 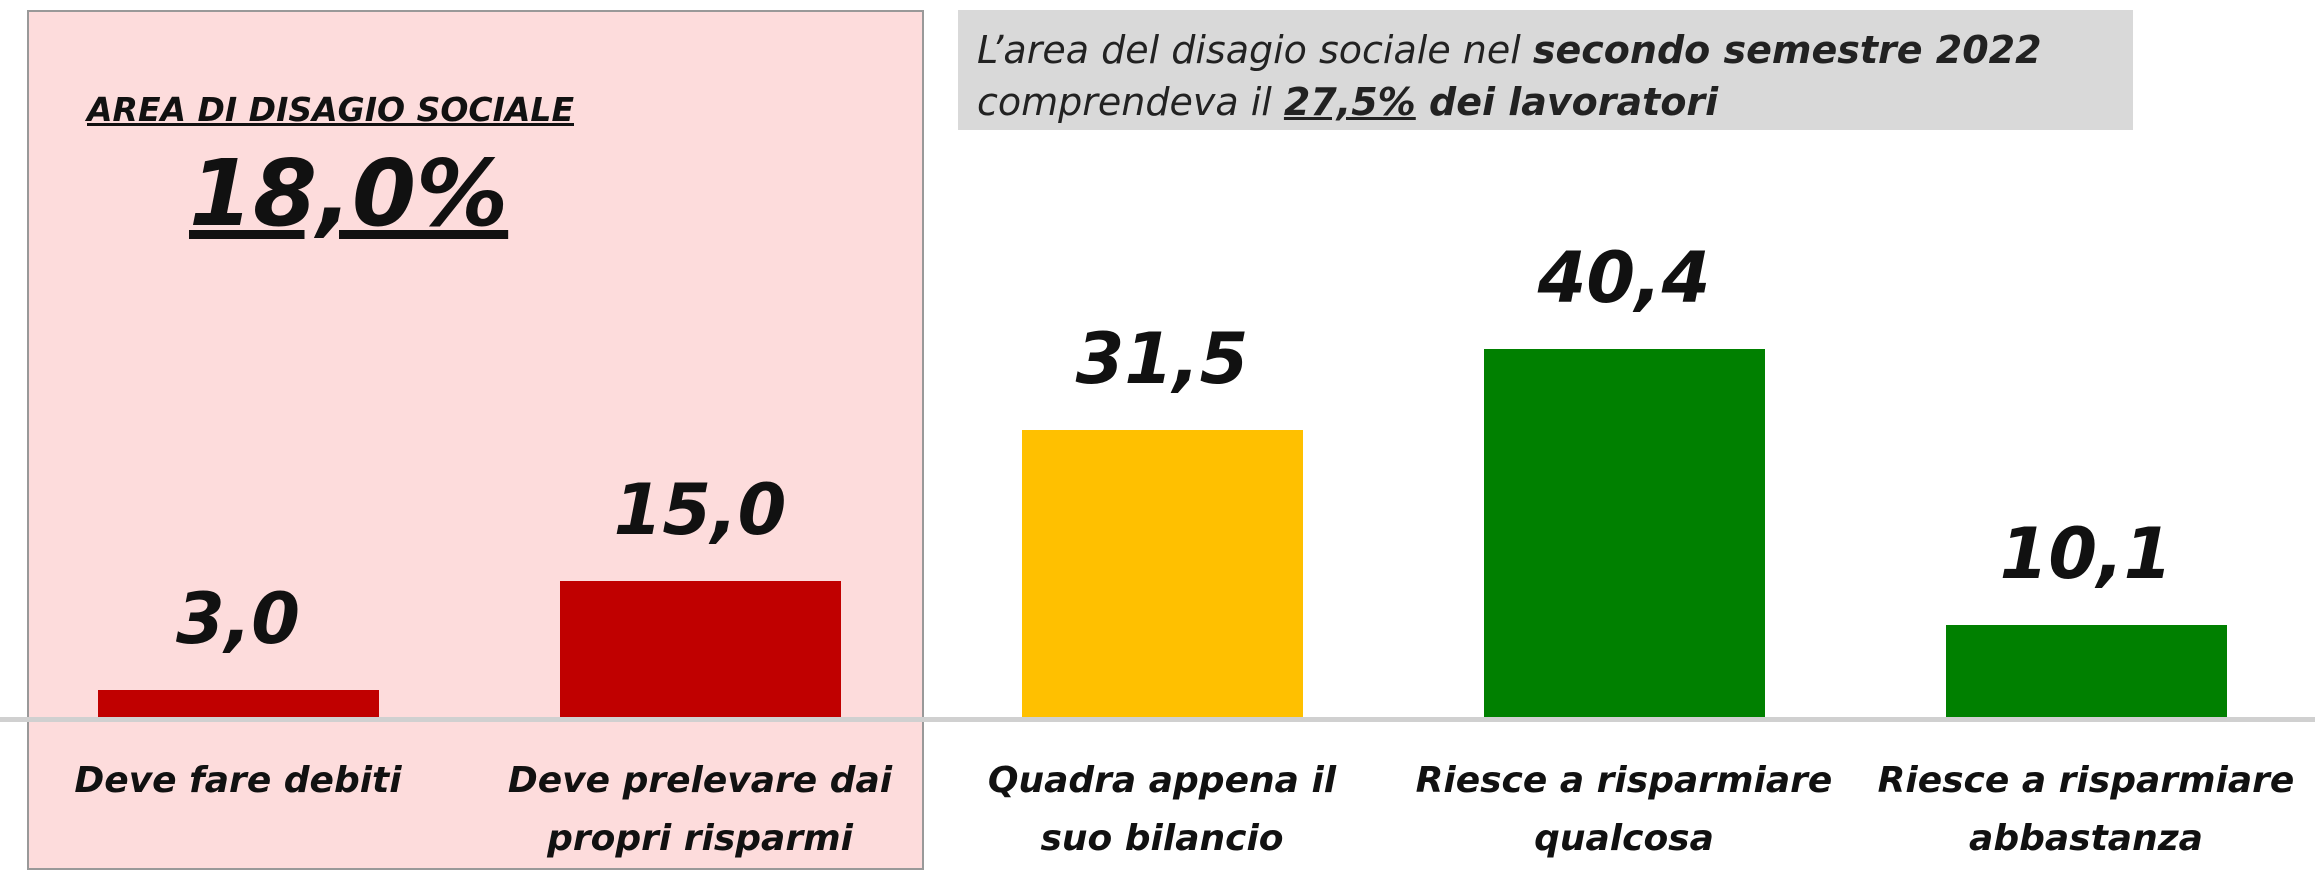 What do you see at coordinates (1567, 102) in the screenshot?
I see `note-text: dei lavoratori` at bounding box center [1567, 102].